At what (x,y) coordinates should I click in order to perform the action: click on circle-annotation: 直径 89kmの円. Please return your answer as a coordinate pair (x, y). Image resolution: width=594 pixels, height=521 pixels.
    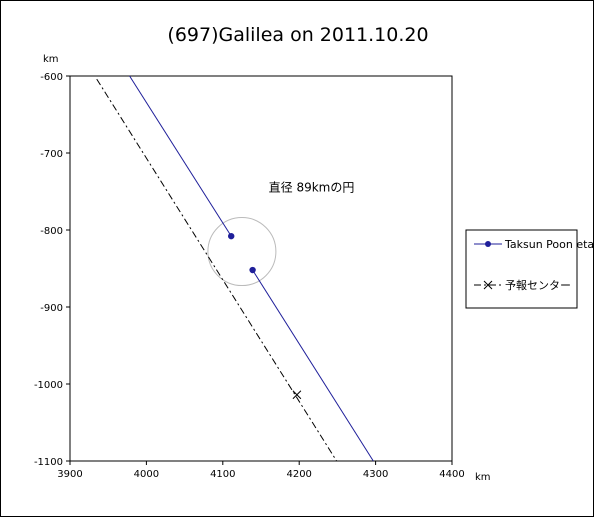
    Looking at the image, I should click on (312, 188).